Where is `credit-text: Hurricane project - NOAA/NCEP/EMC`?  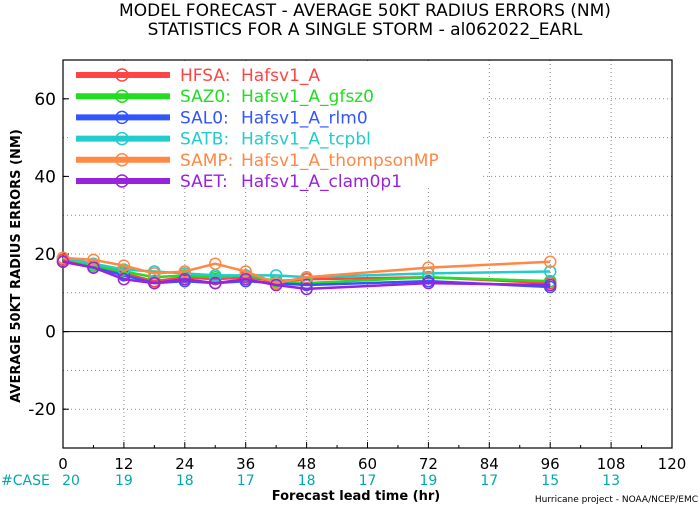 credit-text: Hurricane project - NOAA/NCEP/EMC is located at coordinates (616, 500).